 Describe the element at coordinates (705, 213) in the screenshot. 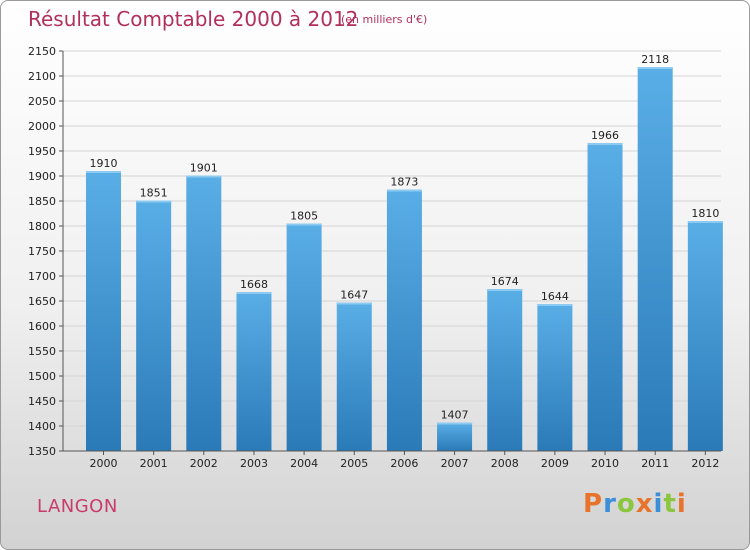

I see `data-label: 1810` at that location.